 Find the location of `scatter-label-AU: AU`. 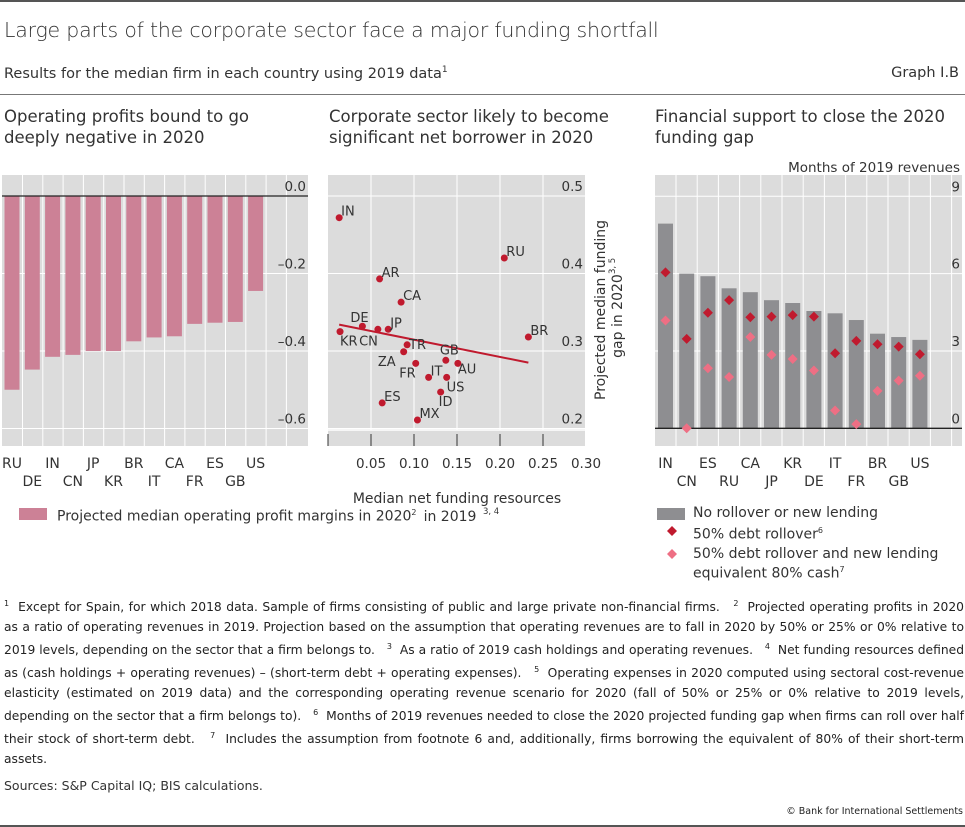

scatter-label-AU: AU is located at coordinates (467, 369).